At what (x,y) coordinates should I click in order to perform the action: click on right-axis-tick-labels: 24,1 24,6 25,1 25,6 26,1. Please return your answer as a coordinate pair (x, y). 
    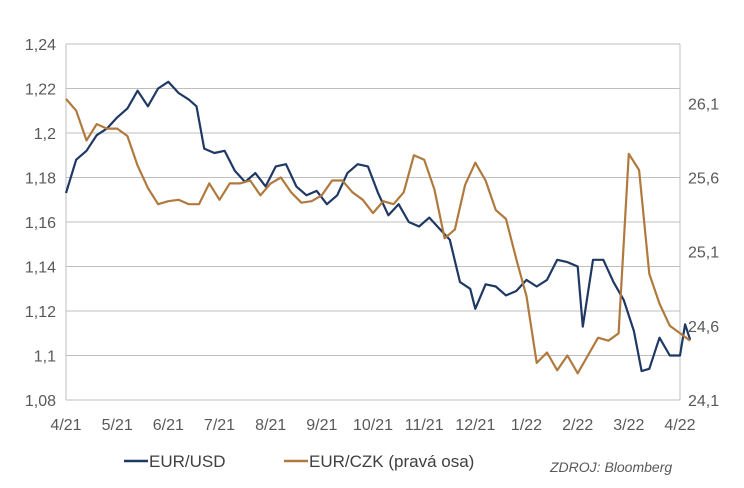
    Looking at the image, I should click on (703, 253).